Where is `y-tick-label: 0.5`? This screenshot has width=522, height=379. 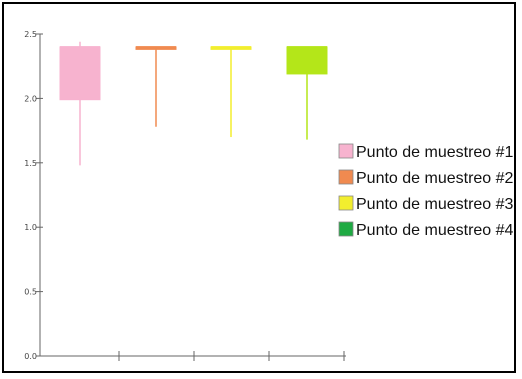 y-tick-label: 0.5 is located at coordinates (30, 292).